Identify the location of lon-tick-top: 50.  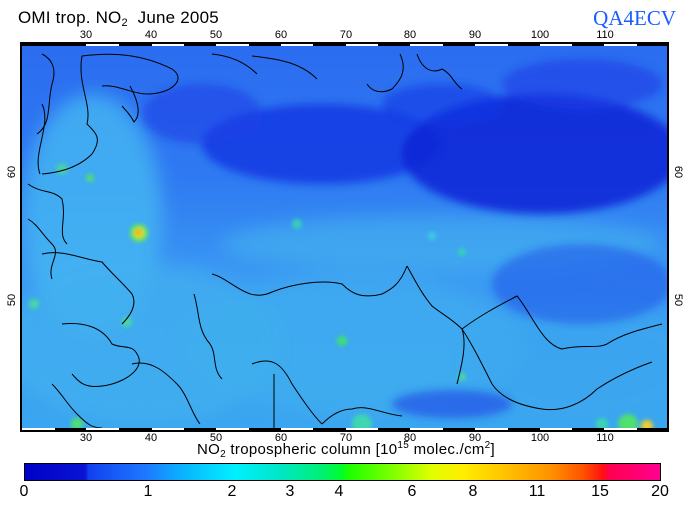
(216, 35).